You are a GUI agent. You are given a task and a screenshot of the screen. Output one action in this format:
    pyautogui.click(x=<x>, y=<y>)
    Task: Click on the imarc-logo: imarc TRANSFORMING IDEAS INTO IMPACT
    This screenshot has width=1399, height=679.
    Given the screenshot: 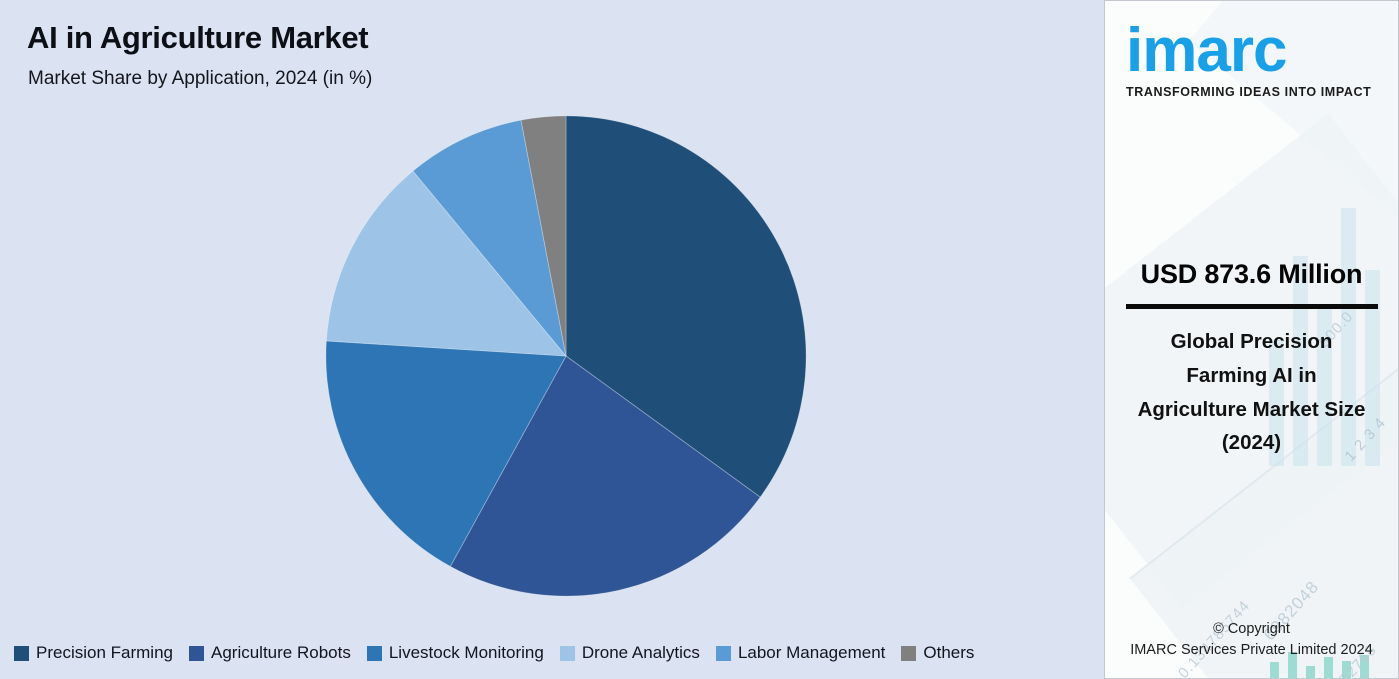 What is the action you would take?
    pyautogui.click(x=1248, y=54)
    